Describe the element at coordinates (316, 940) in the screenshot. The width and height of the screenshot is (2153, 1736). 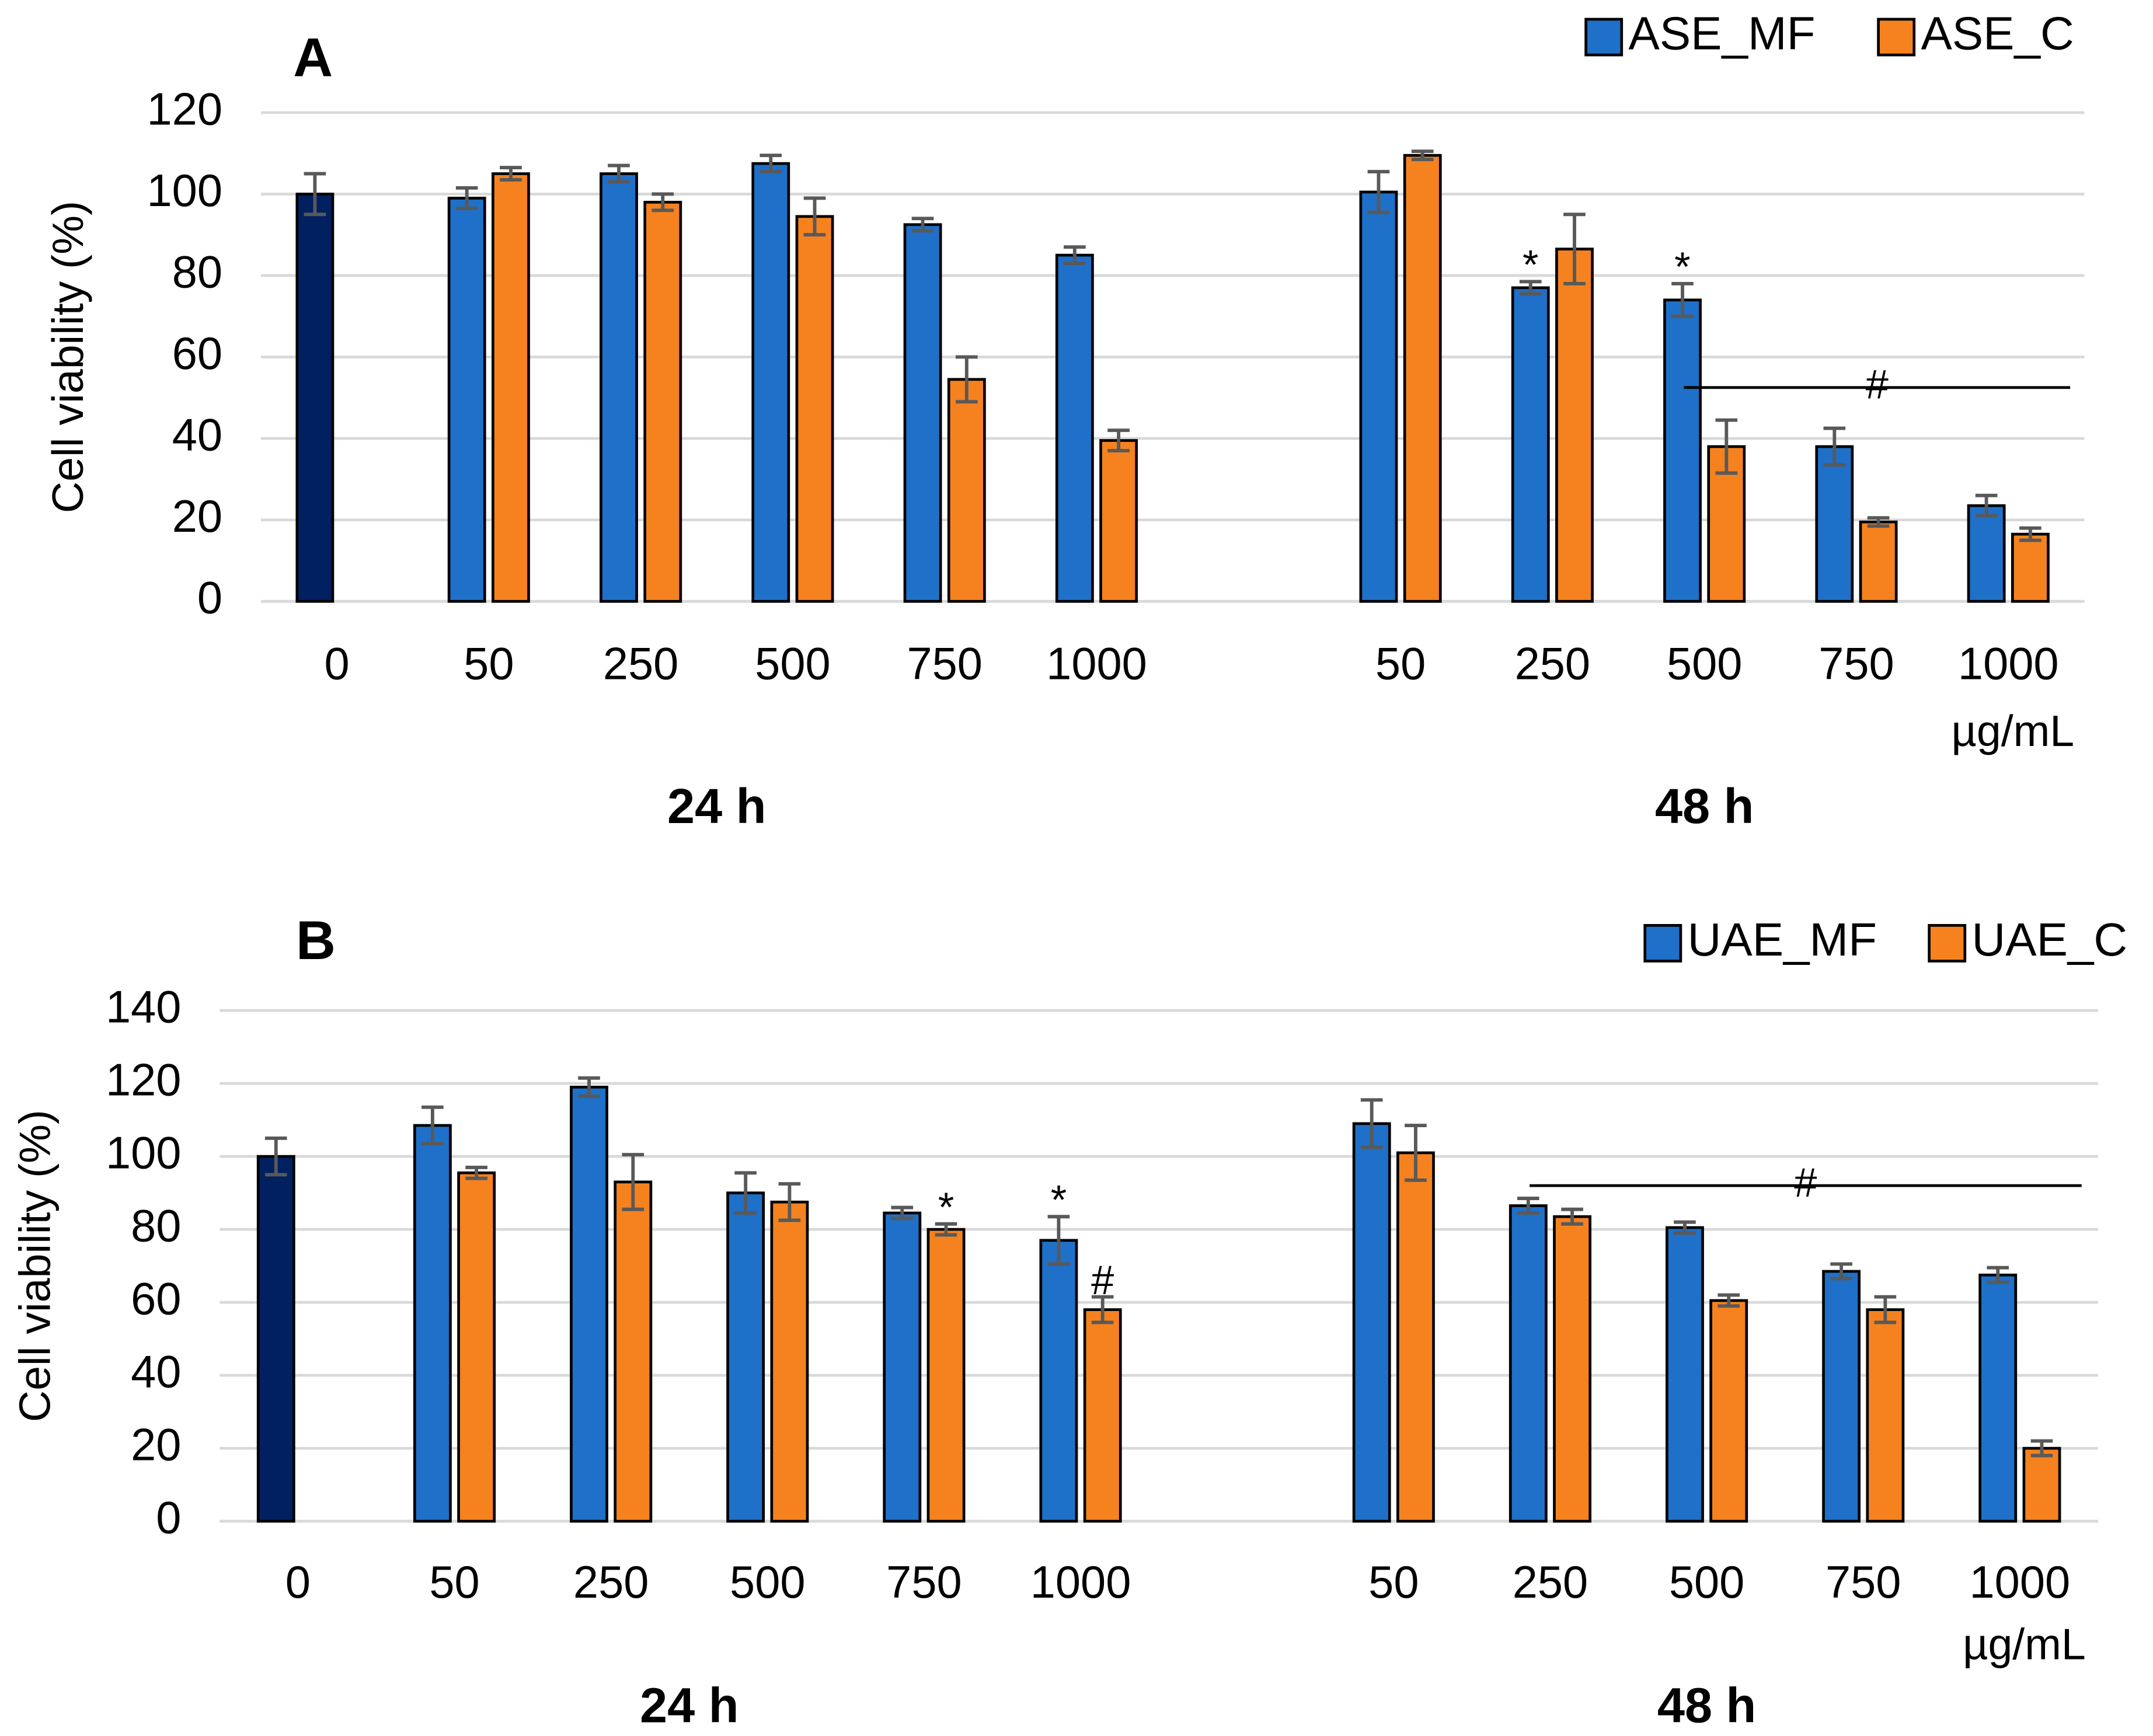
I see `panel-label: B` at that location.